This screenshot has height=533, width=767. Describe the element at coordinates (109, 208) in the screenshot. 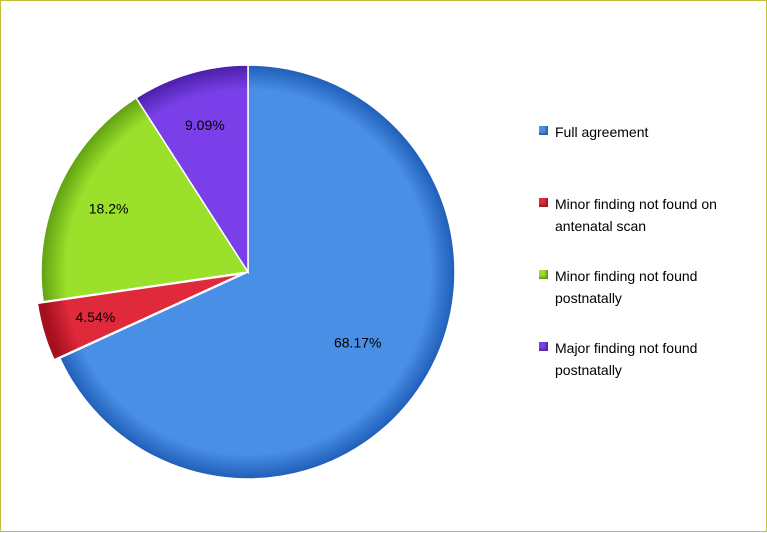

I see `data-label-minor-postnatal: 18.2%` at that location.